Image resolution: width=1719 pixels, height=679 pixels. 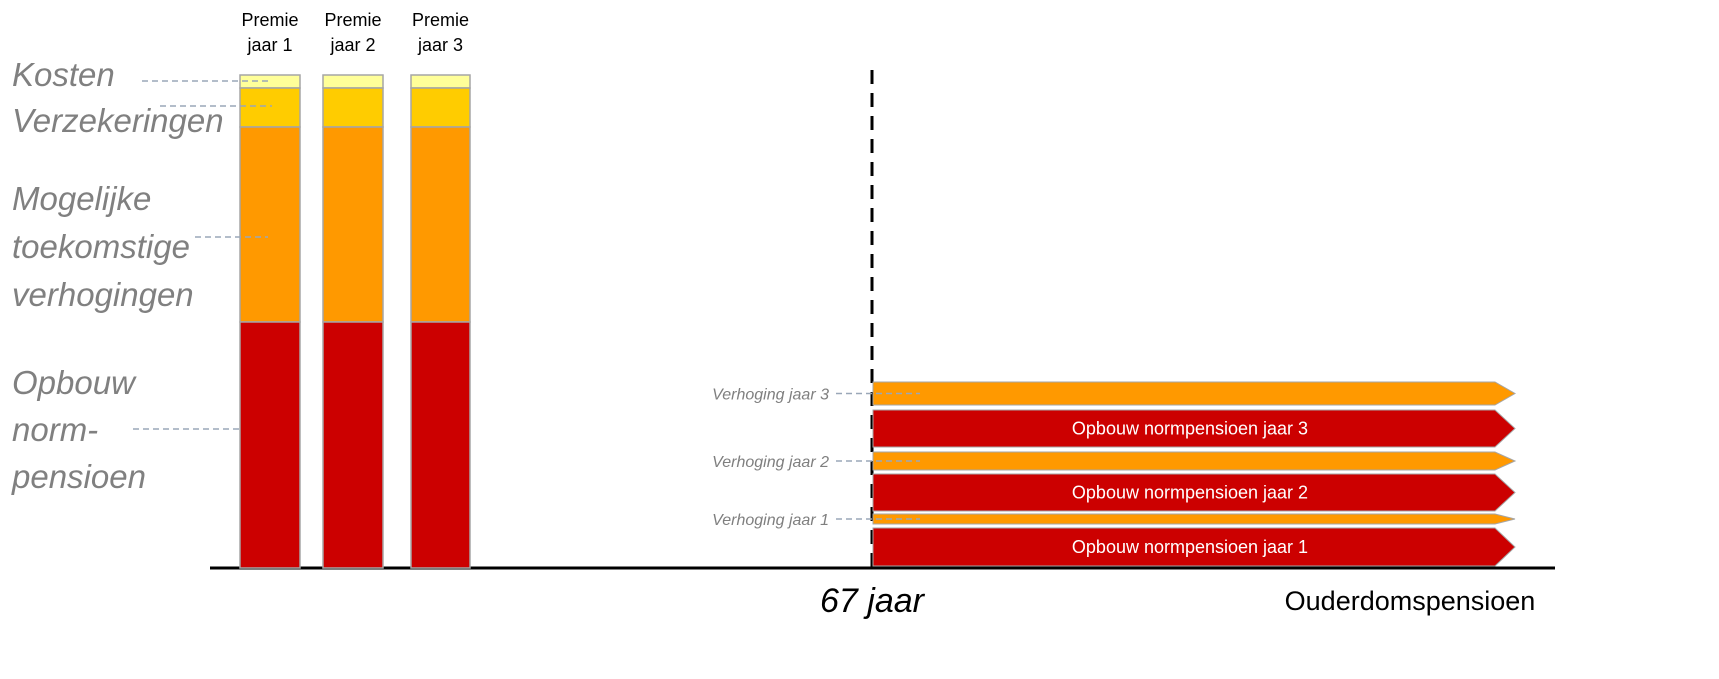 I want to click on opbouw-label: Opbouw normpensioen jaar 1, so click(x=1190, y=547).